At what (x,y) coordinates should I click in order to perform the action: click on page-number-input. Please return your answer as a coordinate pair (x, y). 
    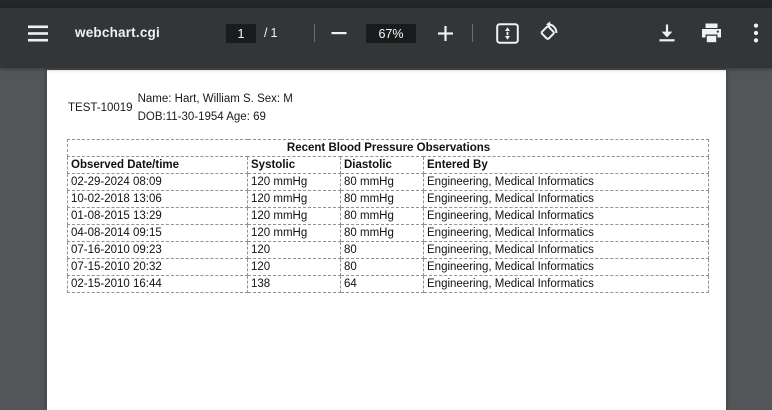
    Looking at the image, I should click on (241, 33).